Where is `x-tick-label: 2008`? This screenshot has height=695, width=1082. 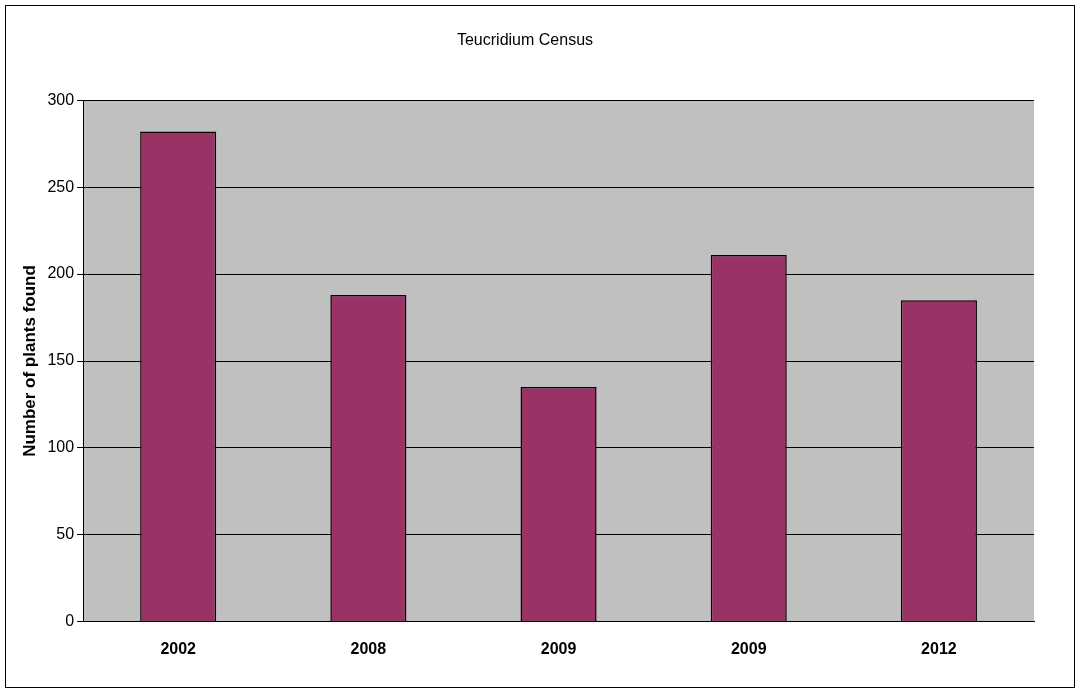
x-tick-label: 2008 is located at coordinates (368, 648).